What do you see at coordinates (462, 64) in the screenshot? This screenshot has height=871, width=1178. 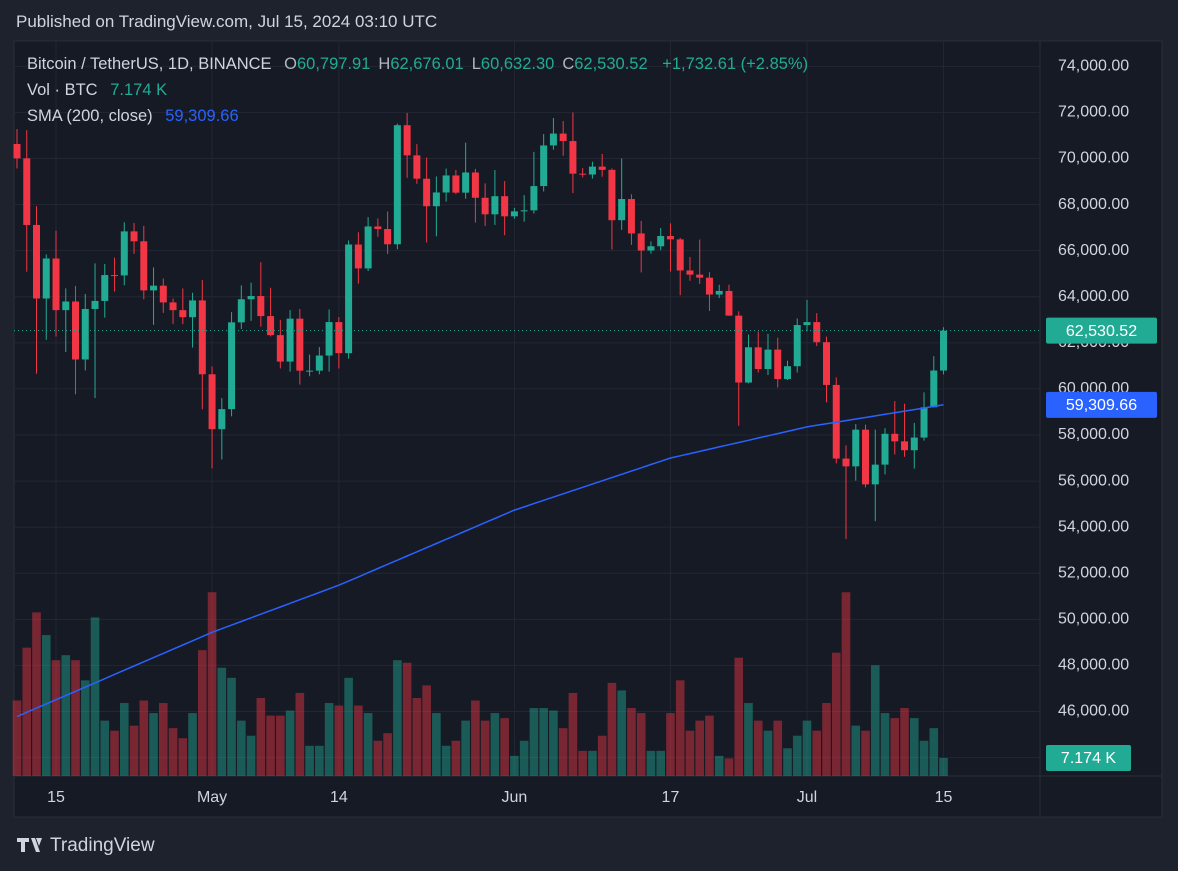 I see `ohlc: O60,797.91 H62,676.01 L60,632.30 C62,530.52` at bounding box center [462, 64].